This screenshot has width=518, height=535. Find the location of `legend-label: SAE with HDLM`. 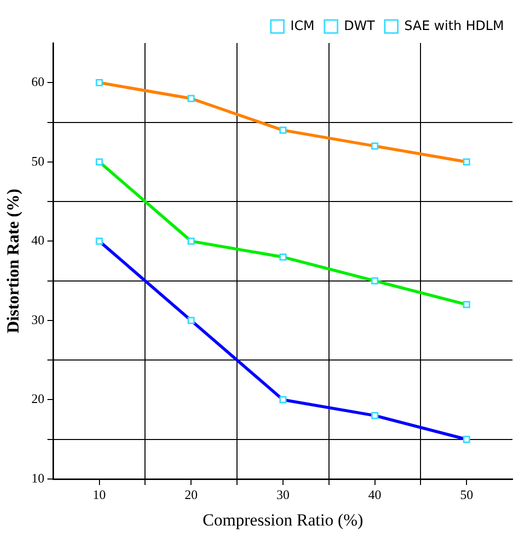

legend-label: SAE with HDLM is located at coordinates (454, 26).